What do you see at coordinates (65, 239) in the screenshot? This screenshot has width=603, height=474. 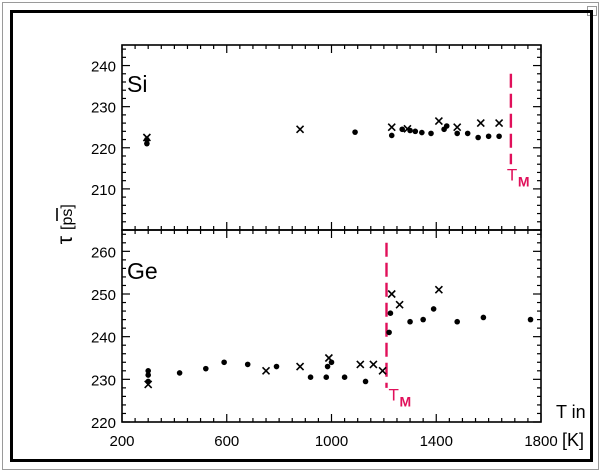 I see `y-axis-label-symbol: τ` at bounding box center [65, 239].